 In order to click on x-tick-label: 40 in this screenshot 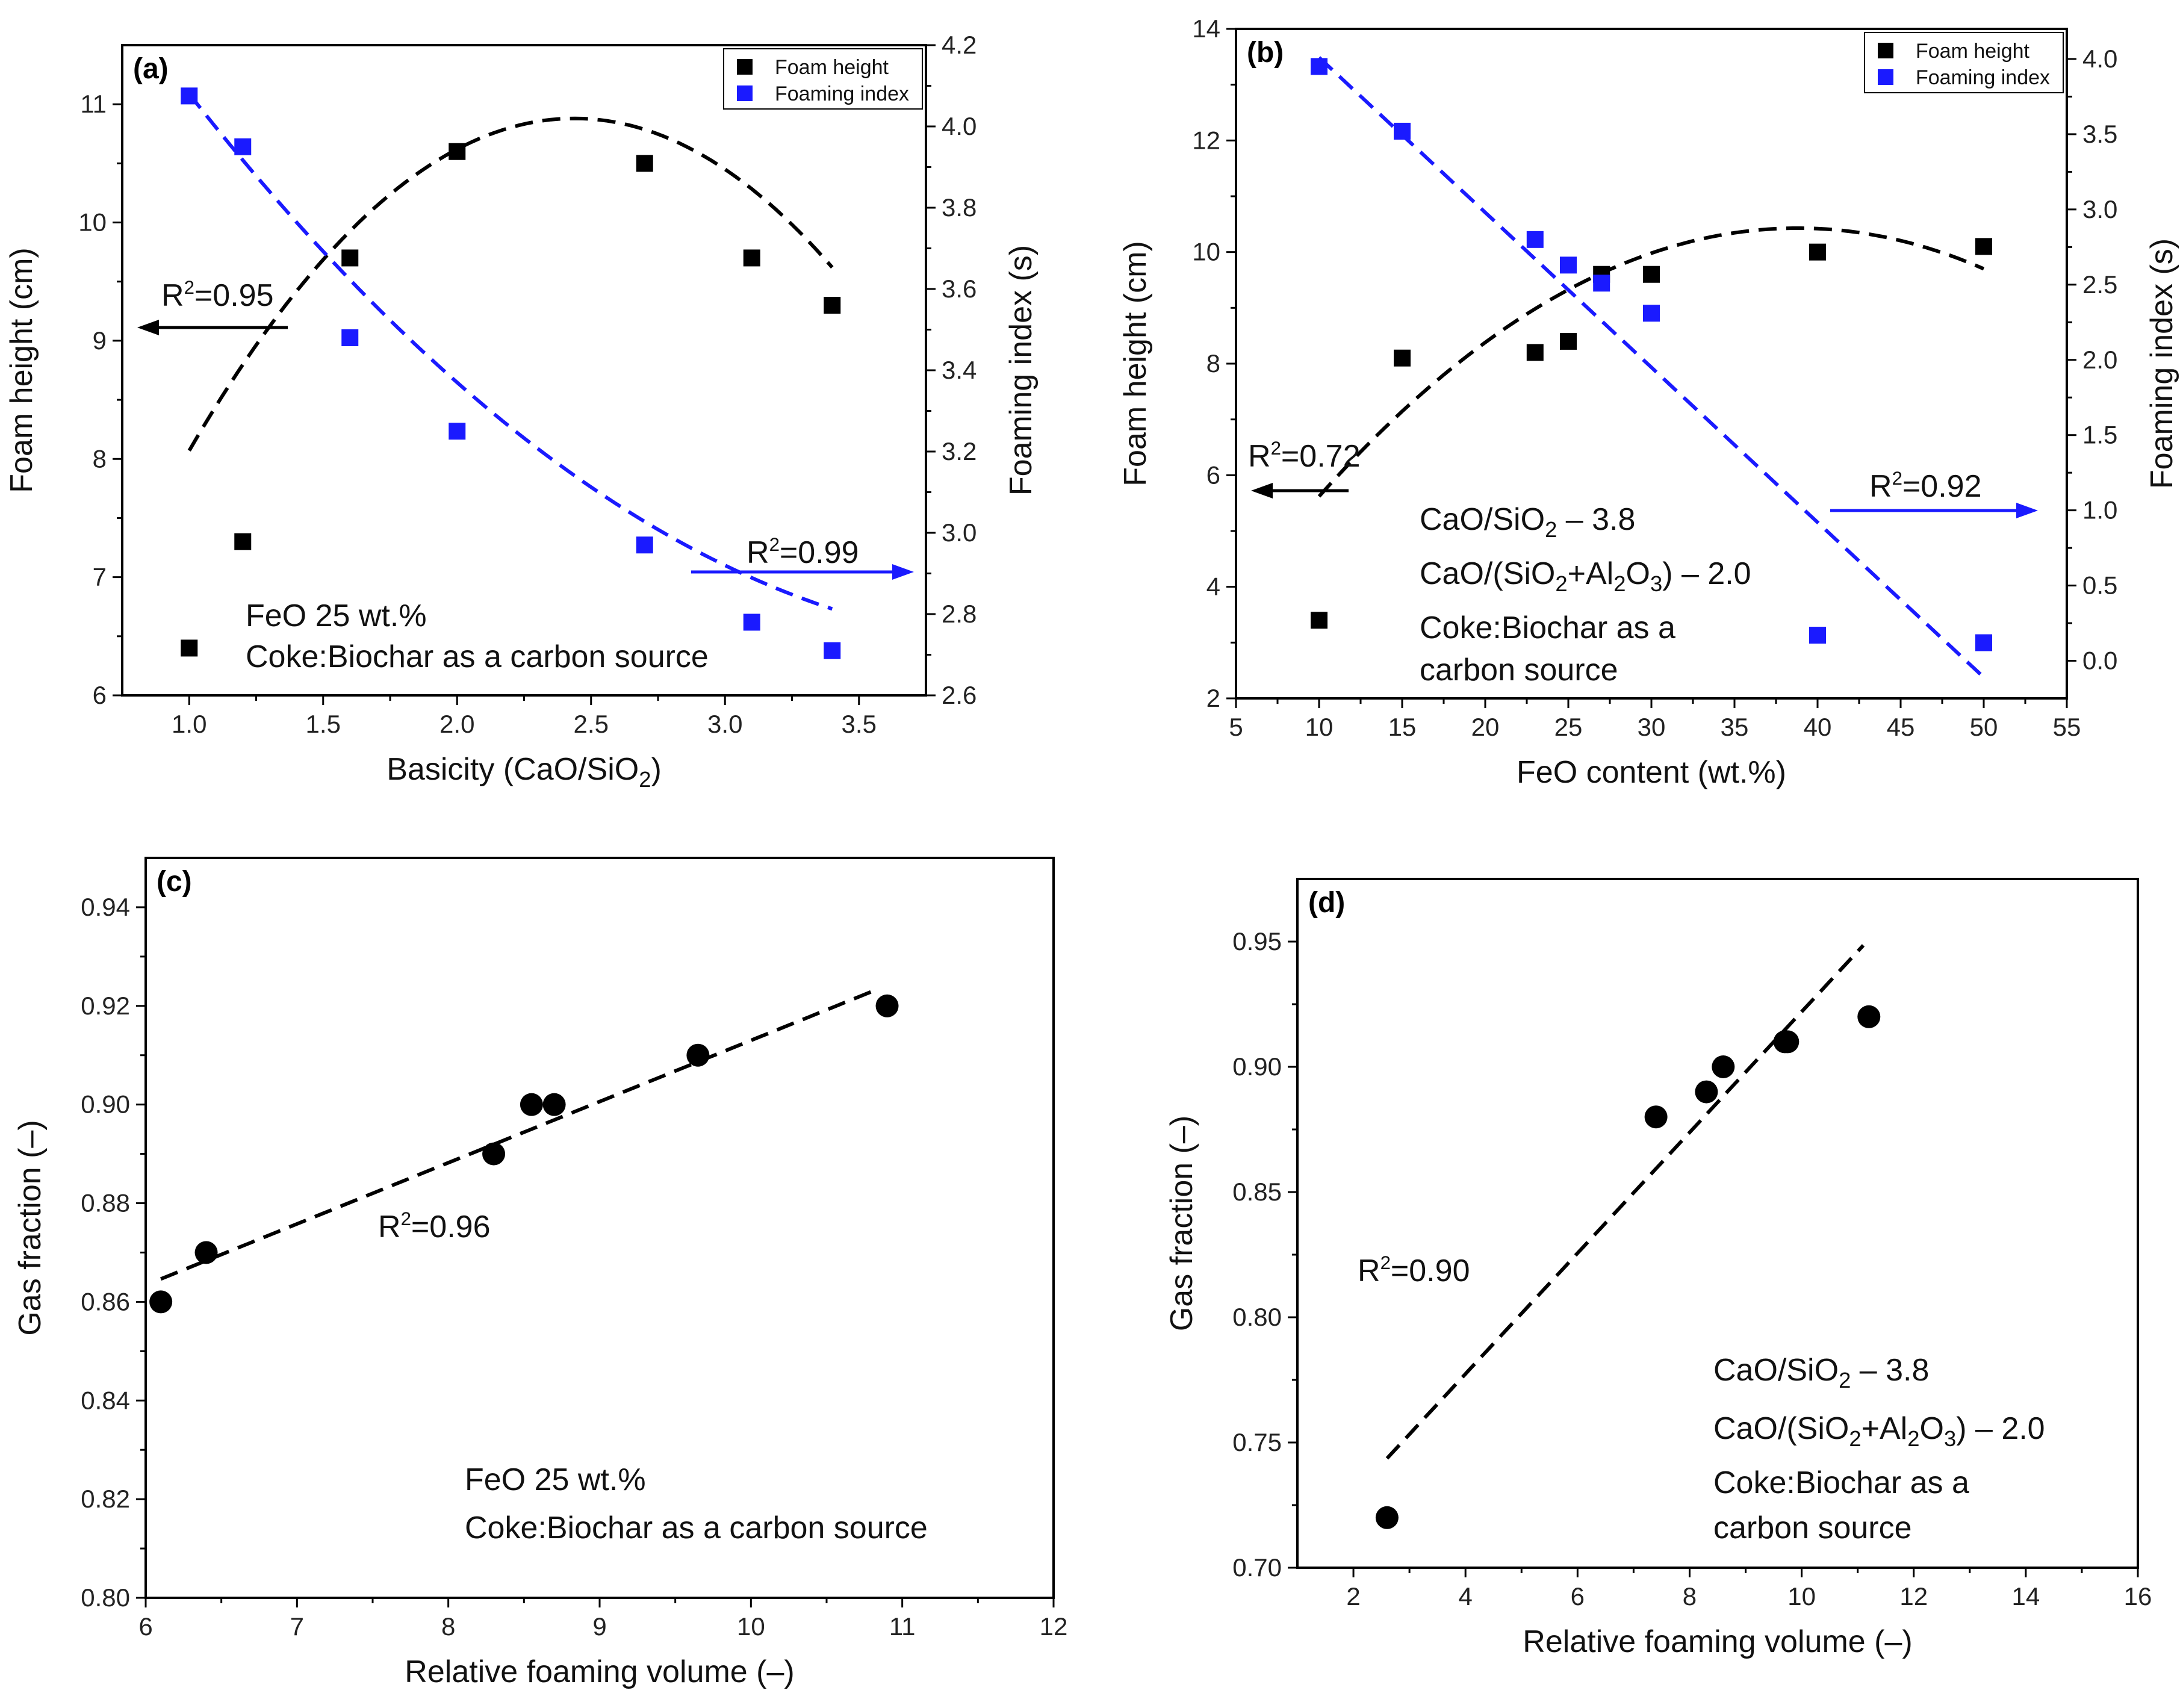, I will do `click(1818, 727)`.